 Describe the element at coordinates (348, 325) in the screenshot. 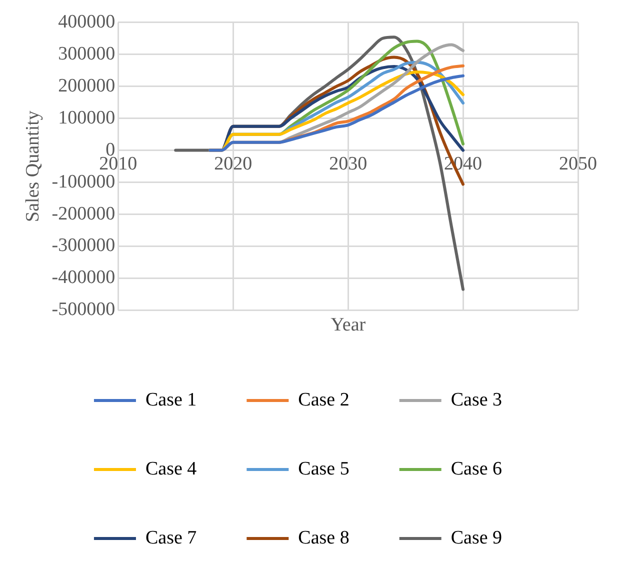

I see `x-axis-title: Year` at that location.